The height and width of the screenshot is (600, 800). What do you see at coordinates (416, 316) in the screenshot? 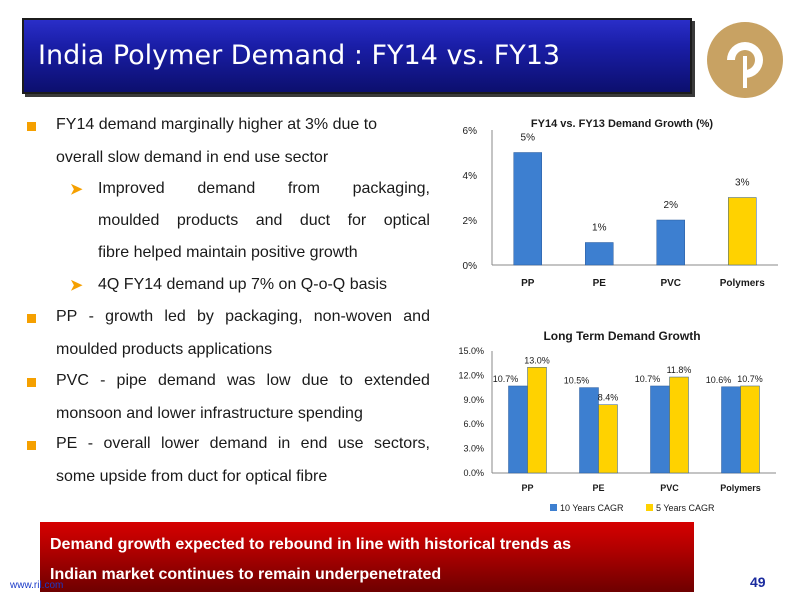
I see `word: and` at bounding box center [416, 316].